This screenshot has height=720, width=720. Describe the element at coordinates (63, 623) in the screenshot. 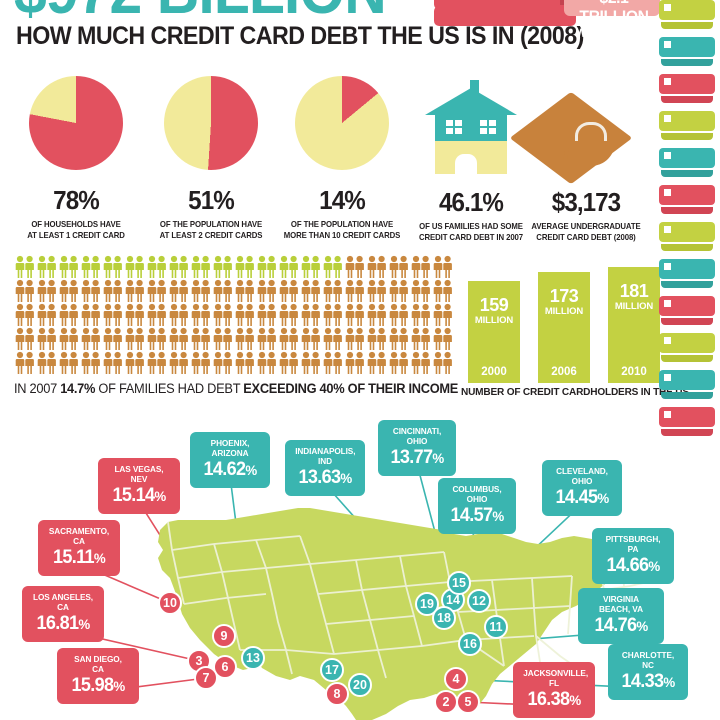

I see `map-label-value: 16.81%` at that location.